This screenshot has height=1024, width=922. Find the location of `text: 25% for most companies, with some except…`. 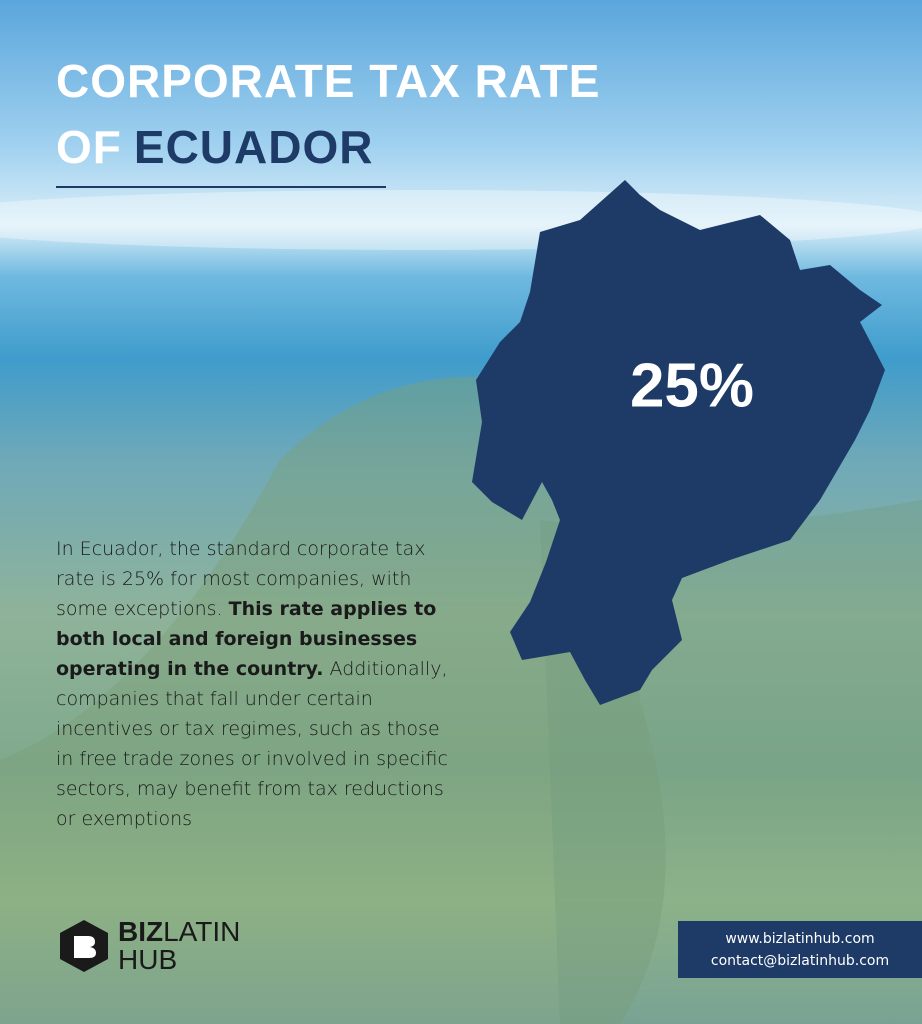

text: 25% for most companies, with some except… is located at coordinates (234, 594).